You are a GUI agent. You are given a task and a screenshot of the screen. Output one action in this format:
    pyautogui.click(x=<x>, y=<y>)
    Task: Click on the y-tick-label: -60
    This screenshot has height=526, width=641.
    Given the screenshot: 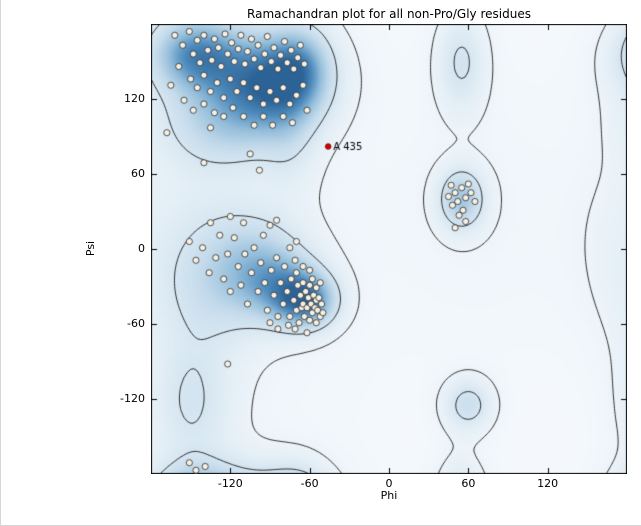 What is the action you would take?
    pyautogui.click(x=136, y=323)
    